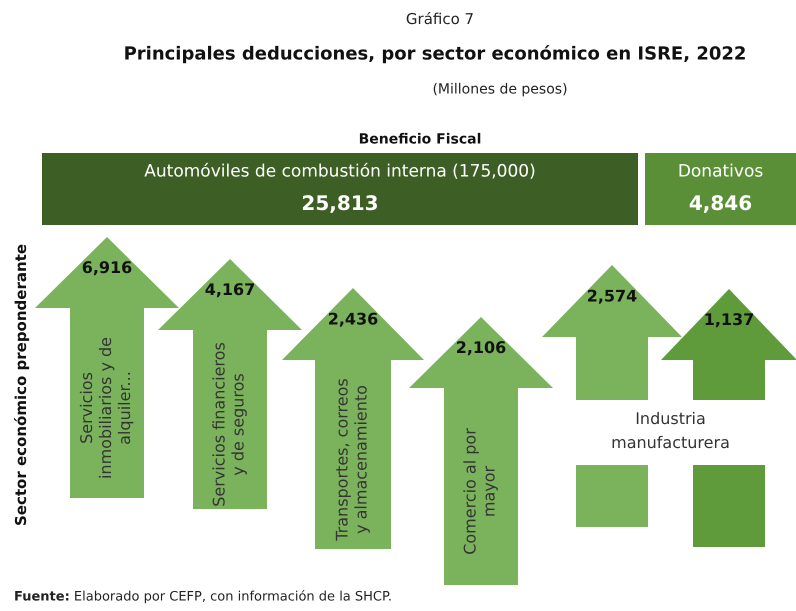 The image size is (796, 611). What do you see at coordinates (353, 319) in the screenshot?
I see `data-label: 2,436` at bounding box center [353, 319].